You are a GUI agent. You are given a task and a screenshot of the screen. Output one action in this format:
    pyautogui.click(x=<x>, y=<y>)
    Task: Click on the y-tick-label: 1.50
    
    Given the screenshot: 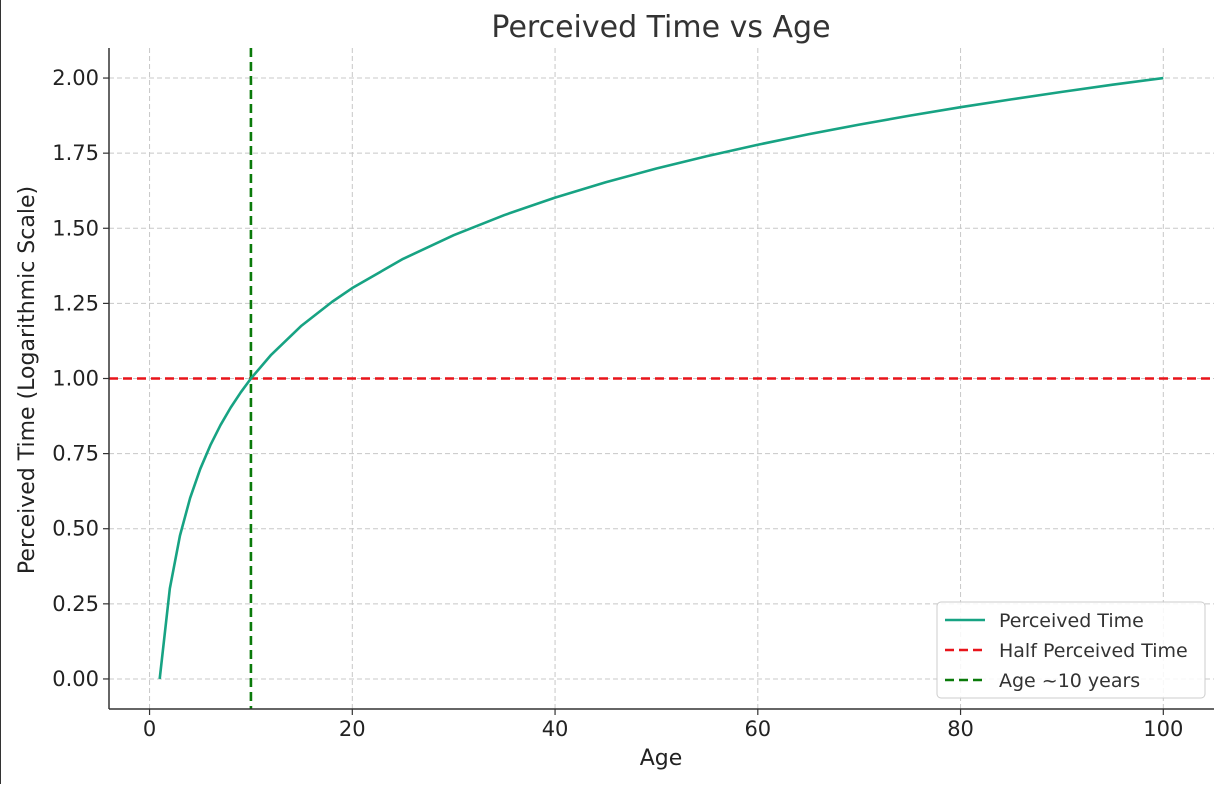 What is the action you would take?
    pyautogui.click(x=75, y=228)
    